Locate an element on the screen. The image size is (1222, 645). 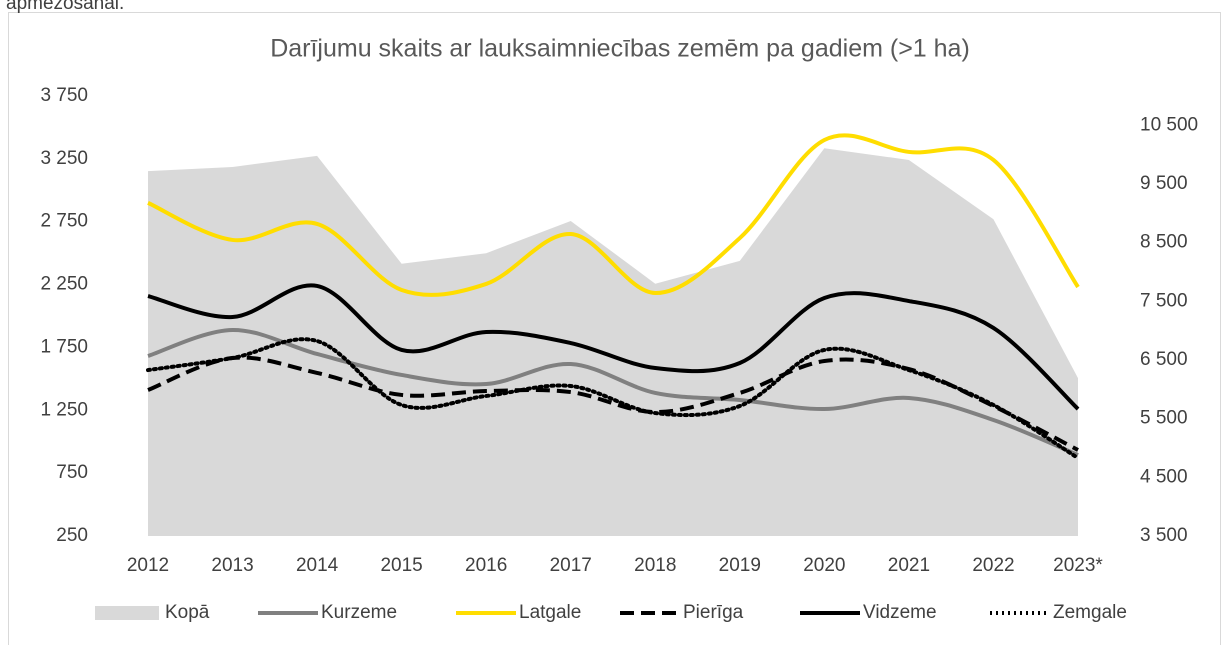
legend-label: Vidzeme is located at coordinates (900, 612).